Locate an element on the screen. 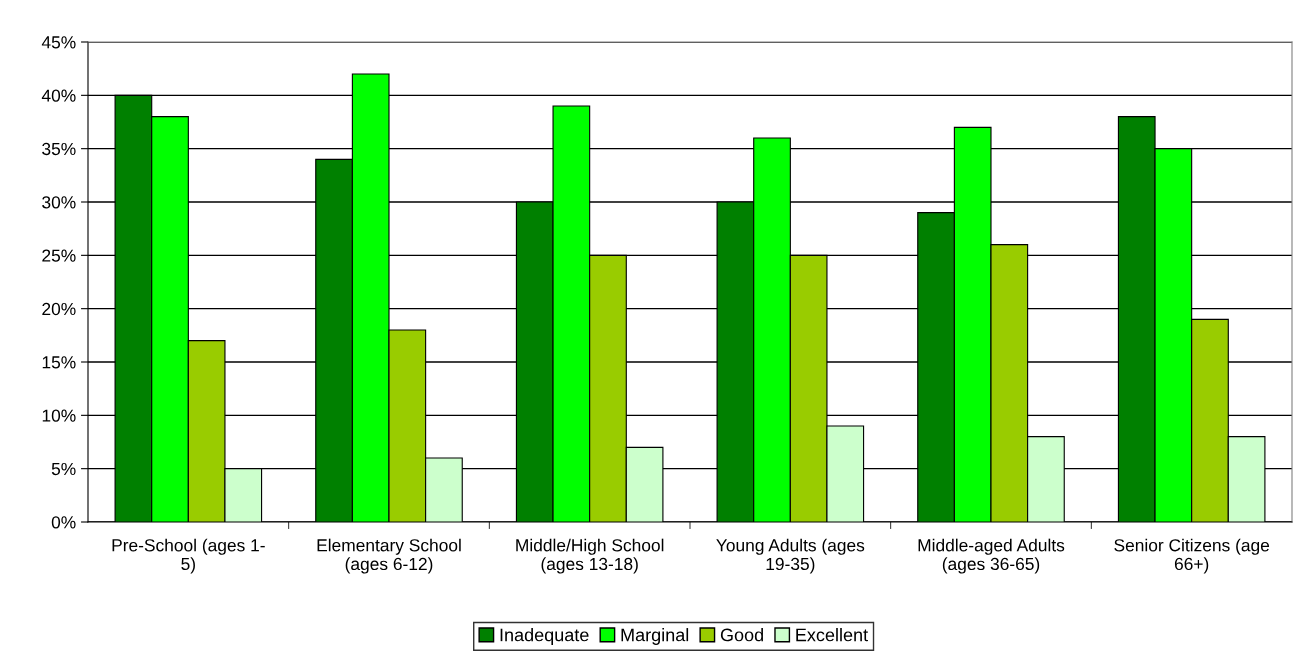 This screenshot has height=666, width=1308. x-tick-label: Middle-aged Adults (ages 36-65) is located at coordinates (991, 556).